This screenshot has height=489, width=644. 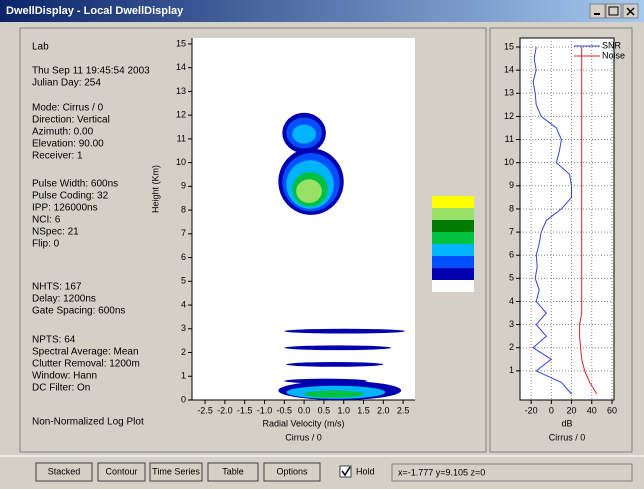 What do you see at coordinates (511, 231) in the screenshot?
I see `y-tick-label: 7` at bounding box center [511, 231].